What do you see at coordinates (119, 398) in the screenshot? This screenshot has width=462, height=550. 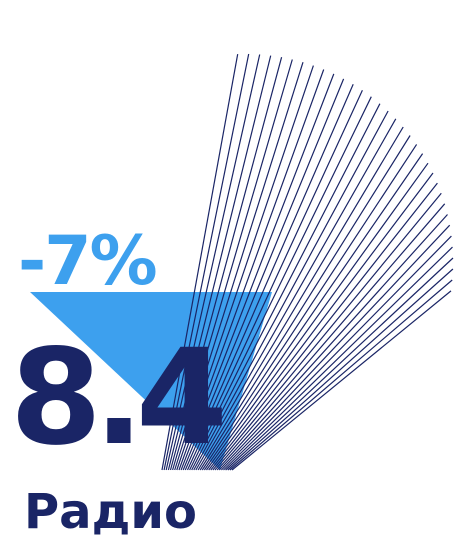 I see `main-value: 8.4` at bounding box center [119, 398].